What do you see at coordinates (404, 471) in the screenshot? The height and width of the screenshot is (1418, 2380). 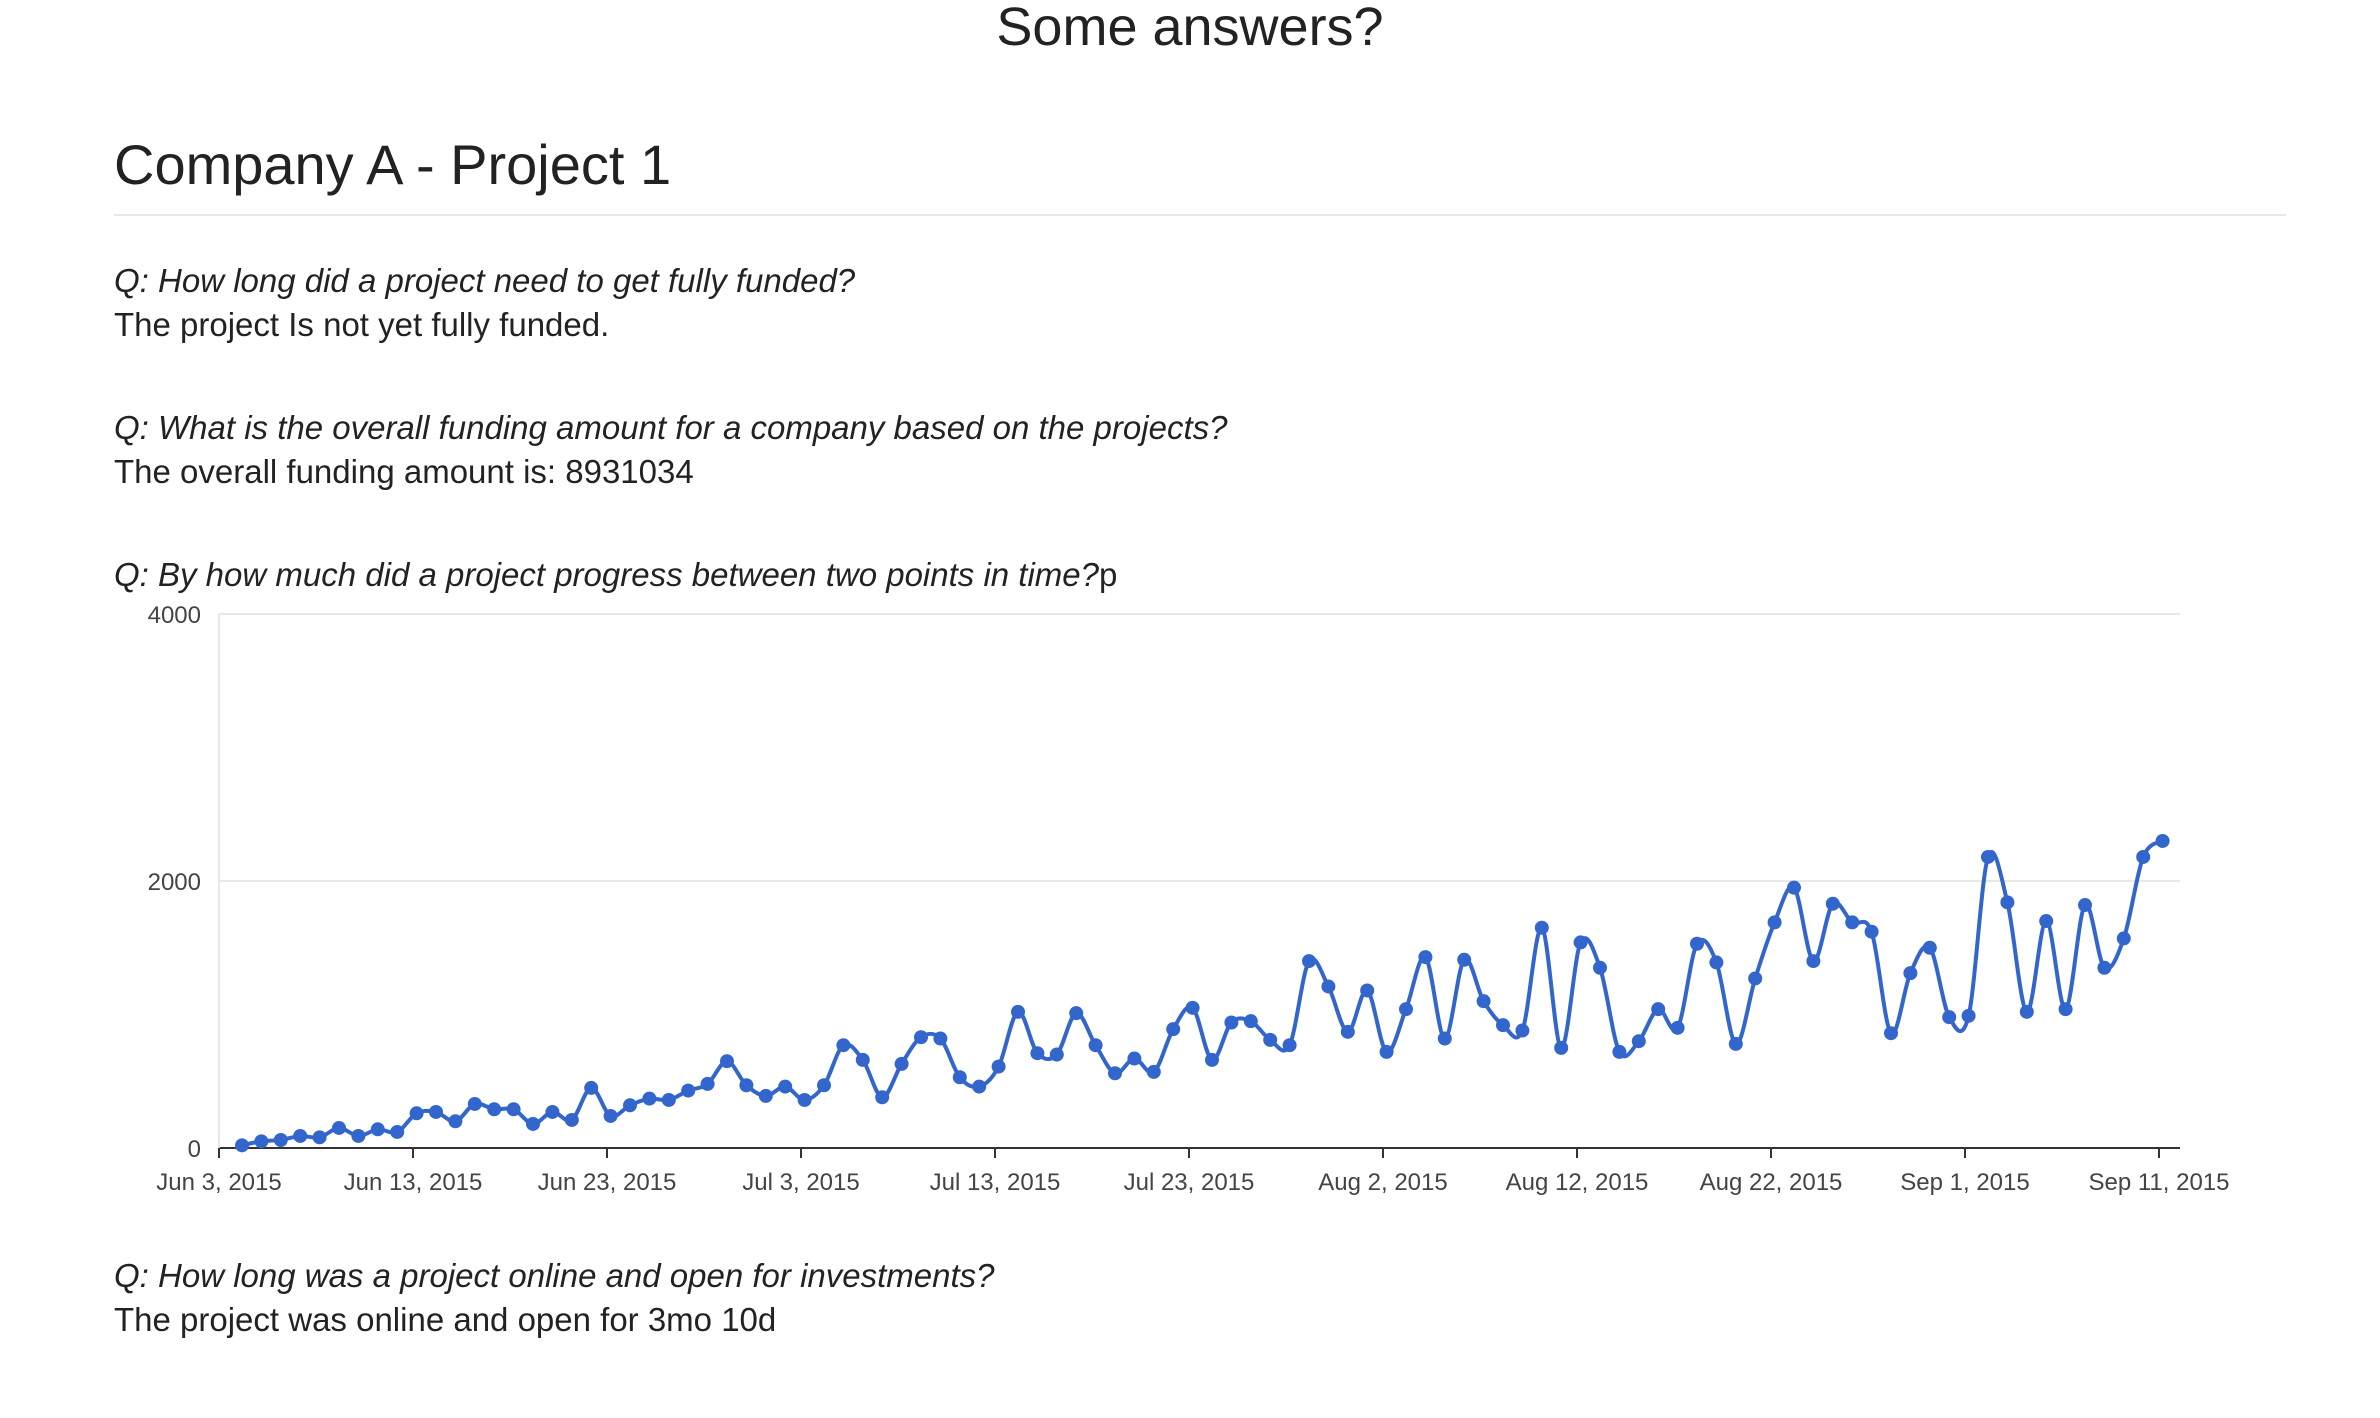 I see `answer-text: The overall funding amount is: 8931034` at bounding box center [404, 471].